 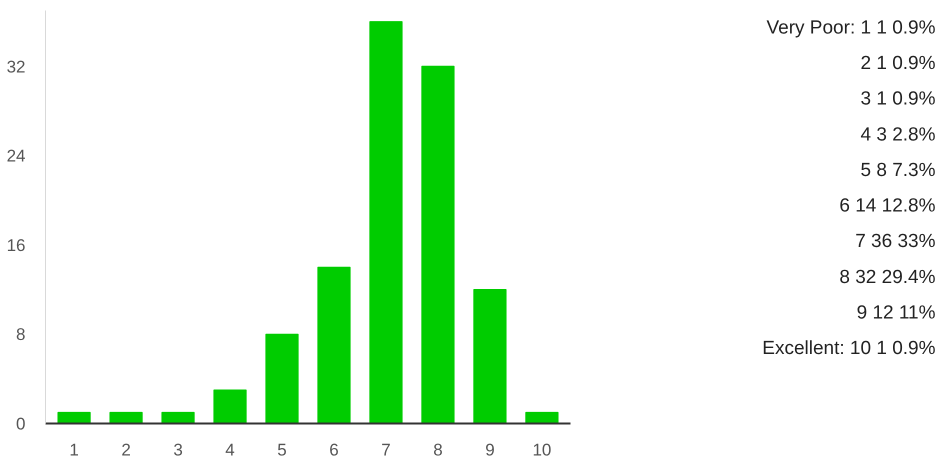 I want to click on x-tick-label: 3, so click(x=178, y=450).